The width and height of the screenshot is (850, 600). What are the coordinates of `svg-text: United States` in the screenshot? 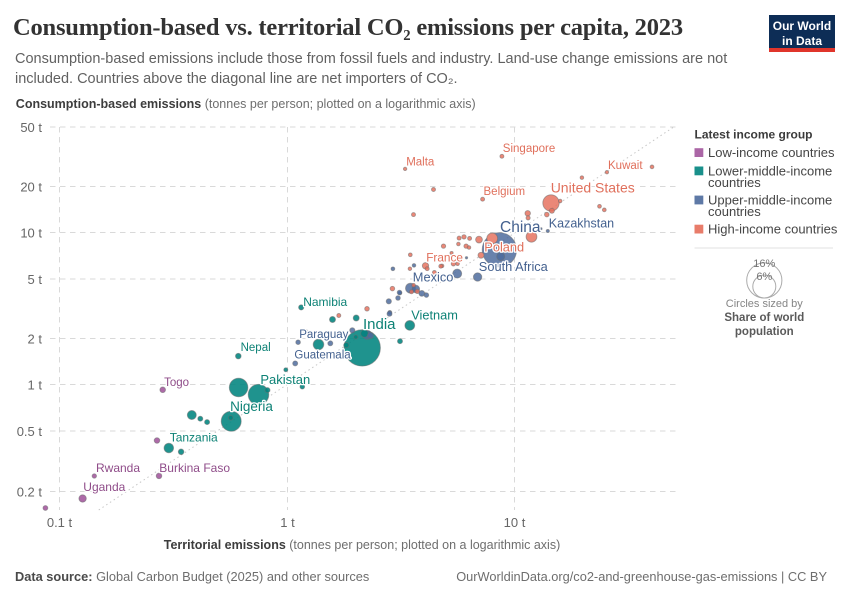 It's located at (593, 188).